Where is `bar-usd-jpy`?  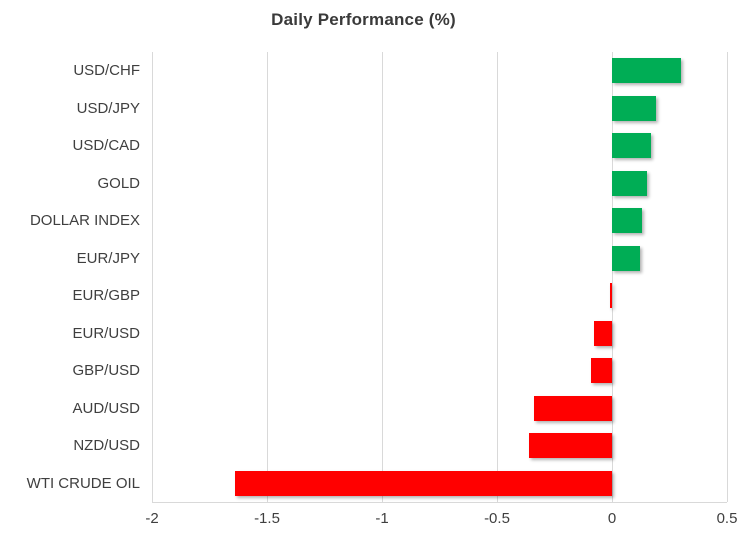
bar-usd-jpy is located at coordinates (634, 108).